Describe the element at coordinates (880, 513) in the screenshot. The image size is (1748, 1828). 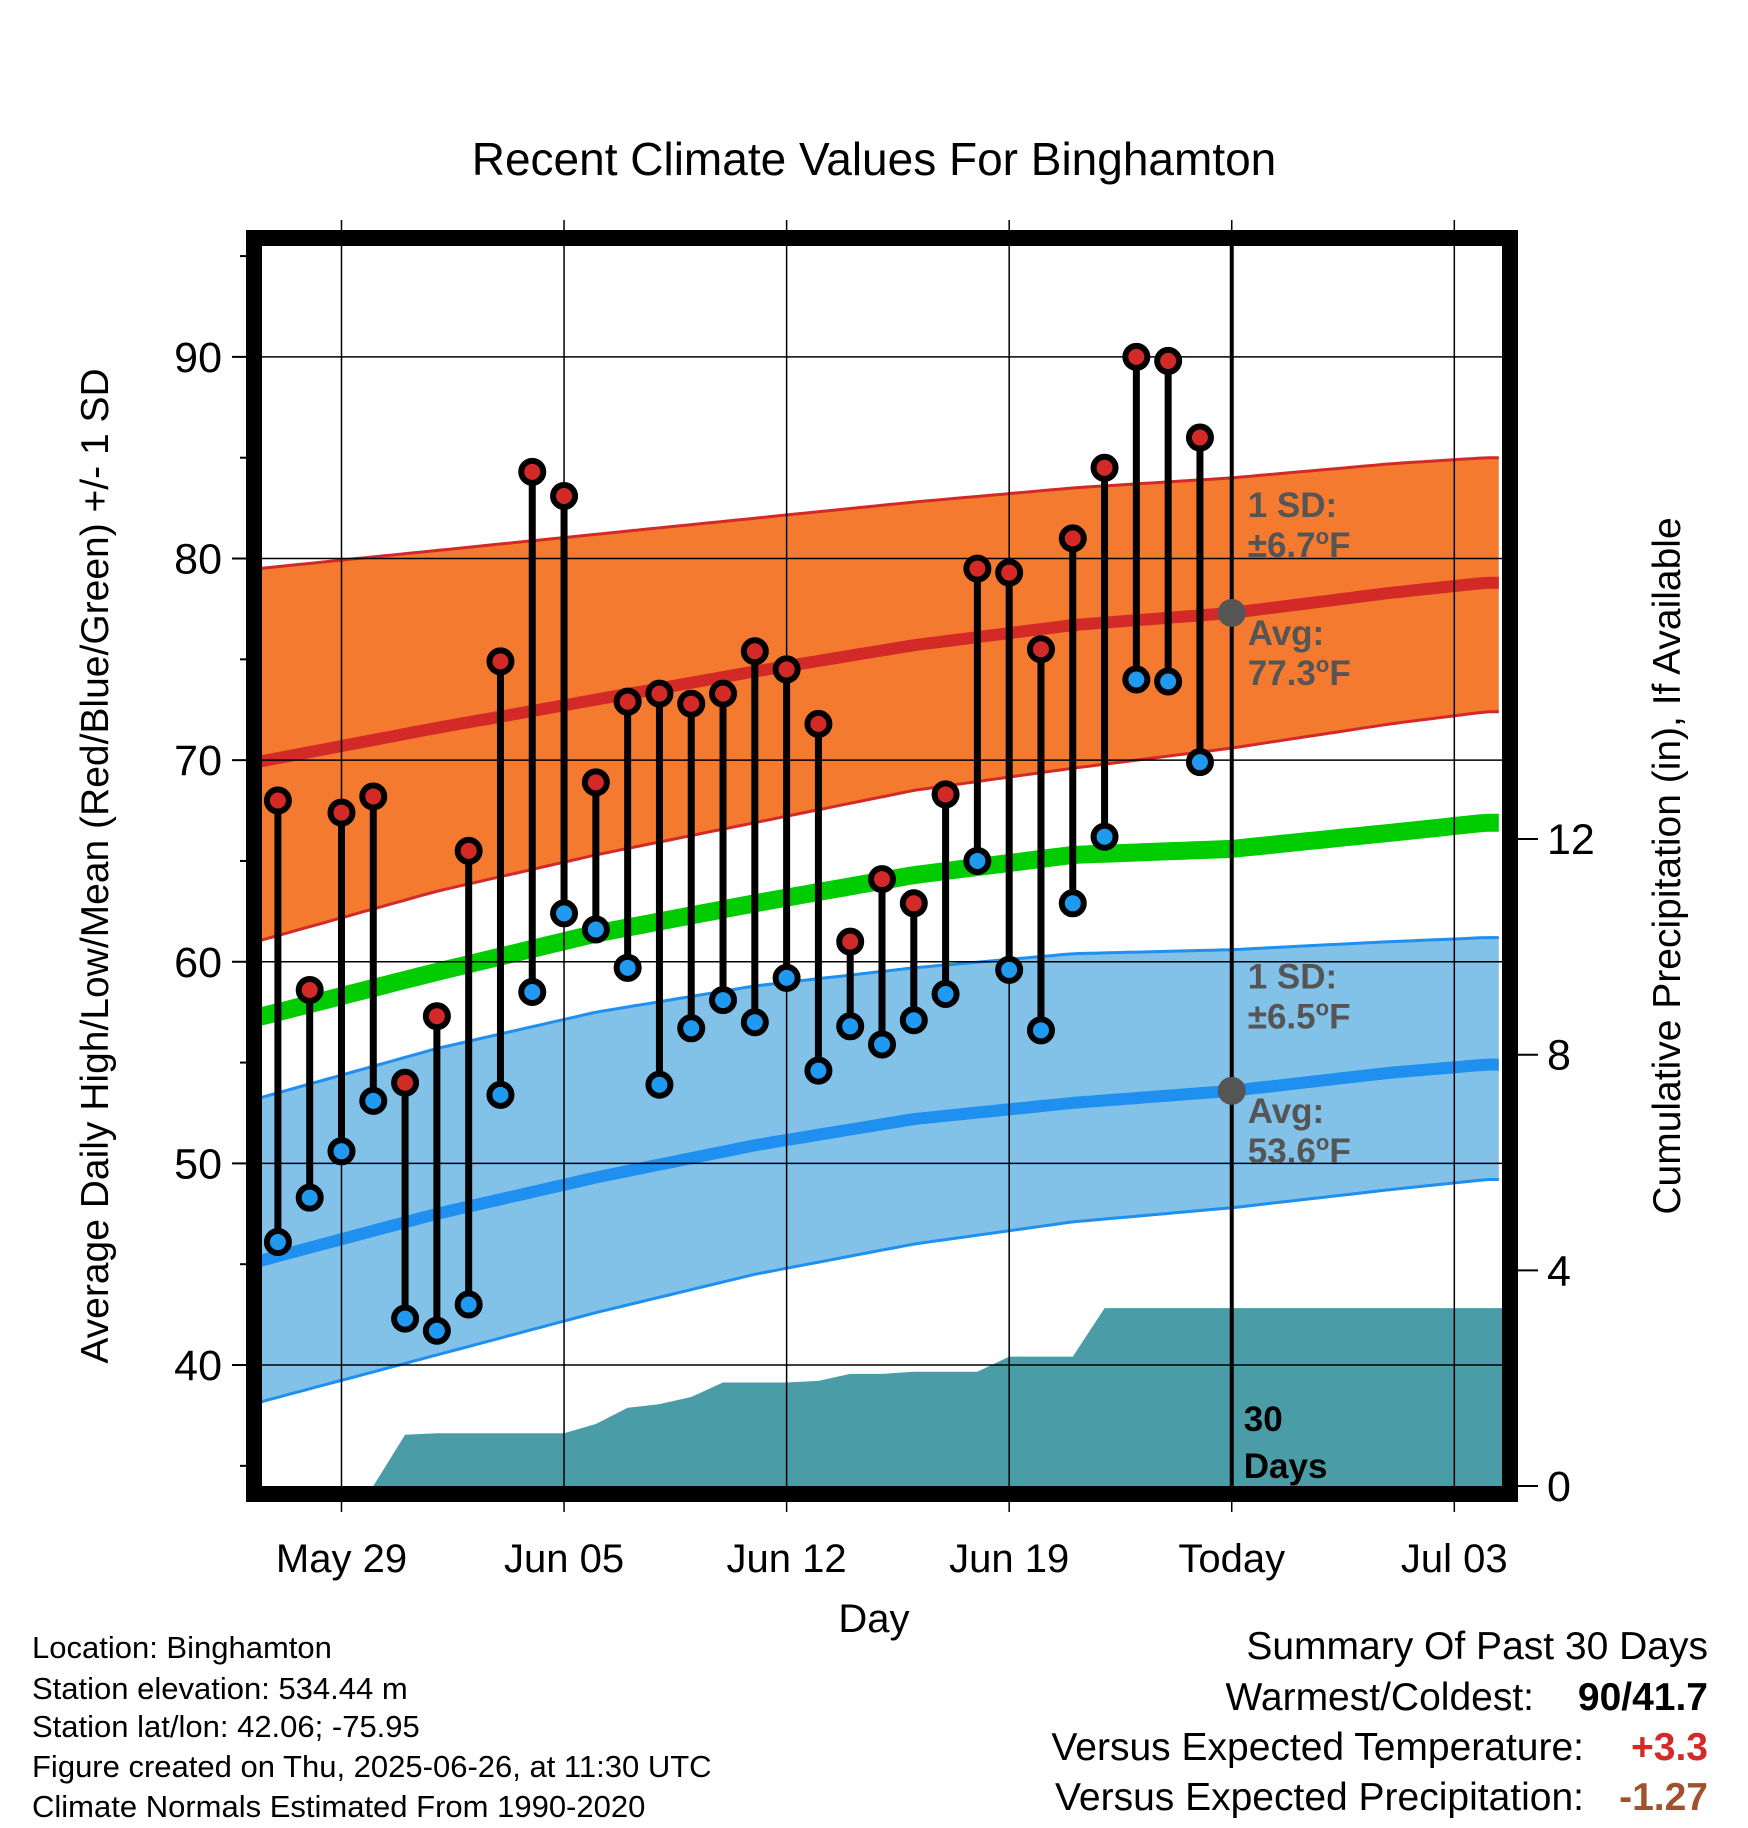
I see `high-sd-upper-edge` at that location.